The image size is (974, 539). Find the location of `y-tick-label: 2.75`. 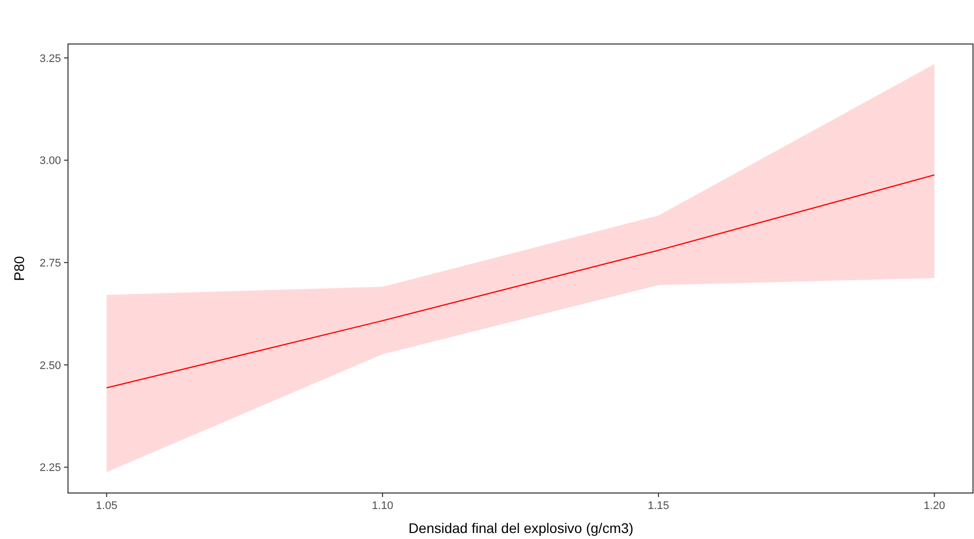

y-tick-label: 2.75 is located at coordinates (50, 264).